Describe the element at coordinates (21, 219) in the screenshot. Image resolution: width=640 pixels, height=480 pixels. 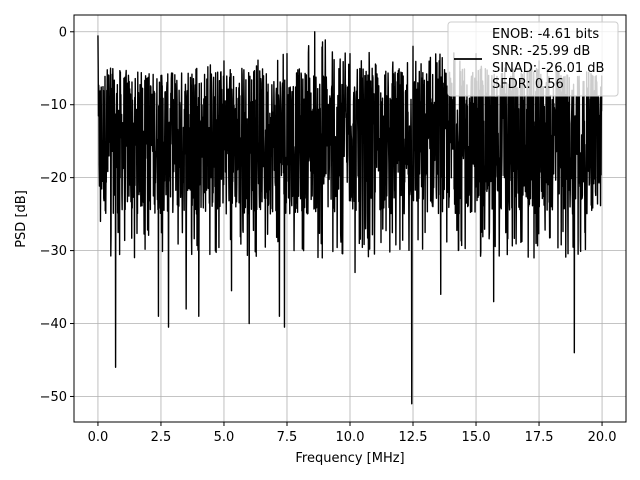
I see `y-axis-label: PSD [dB]` at that location.